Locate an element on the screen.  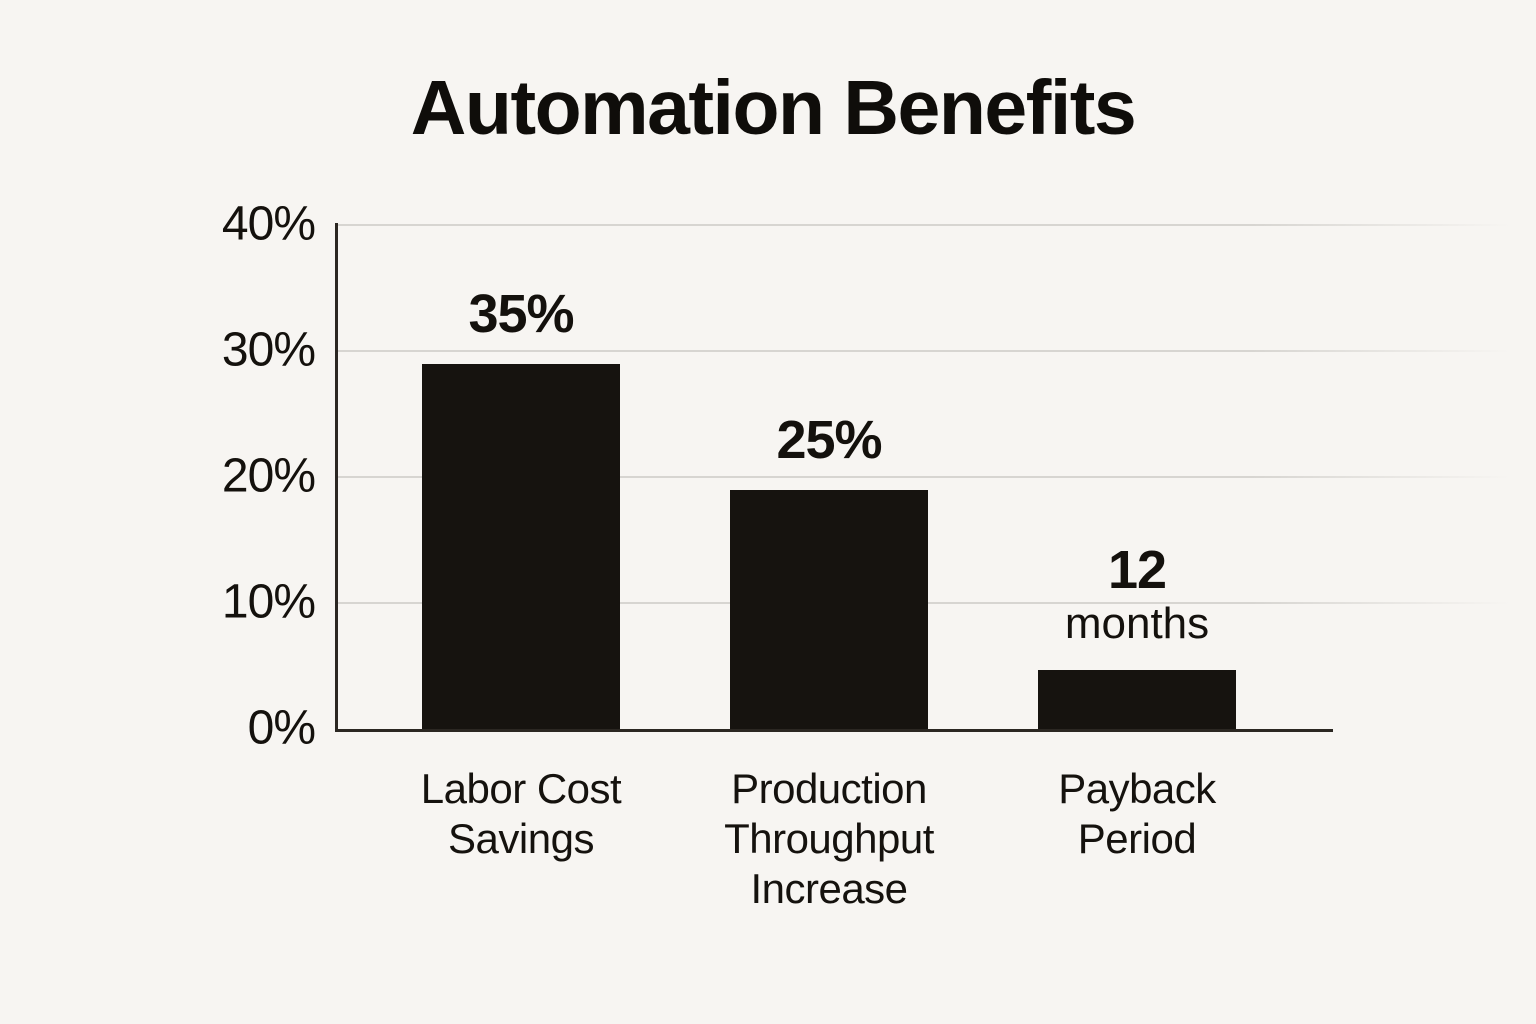
bar-labor-cost-savings is located at coordinates (521, 546).